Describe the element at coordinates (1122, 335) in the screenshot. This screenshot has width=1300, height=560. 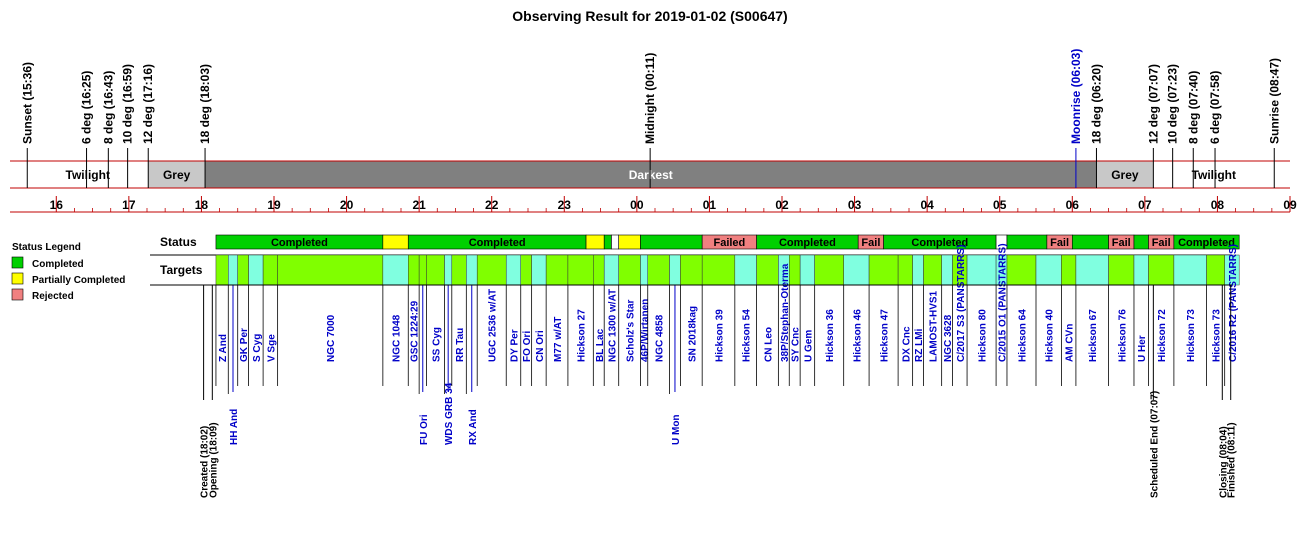
I see `target-name: Hickson 76` at that location.